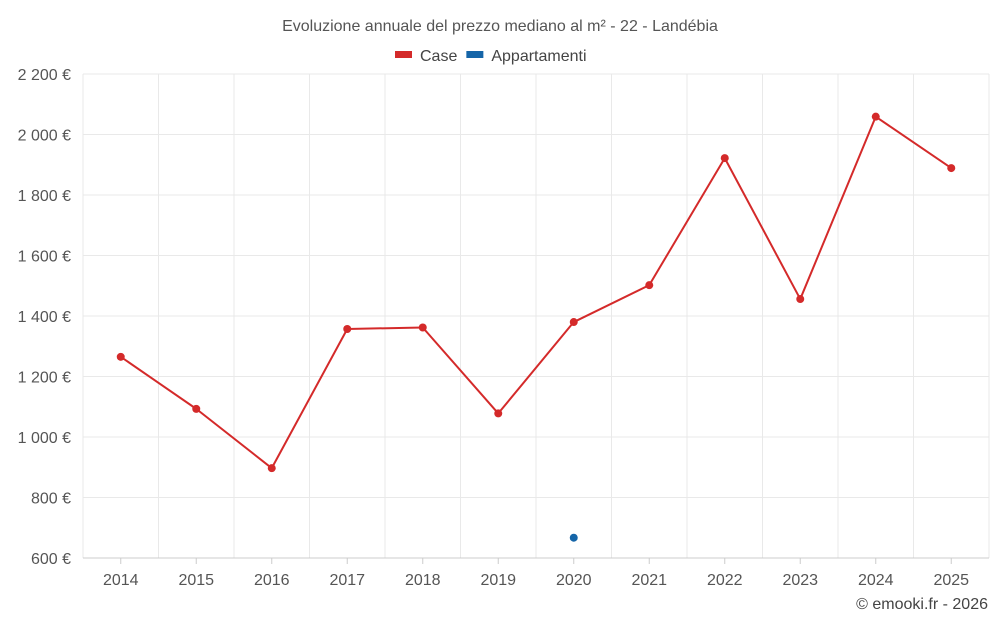 The width and height of the screenshot is (1000, 625). I want to click on data-point-appartamenti, so click(573, 537).